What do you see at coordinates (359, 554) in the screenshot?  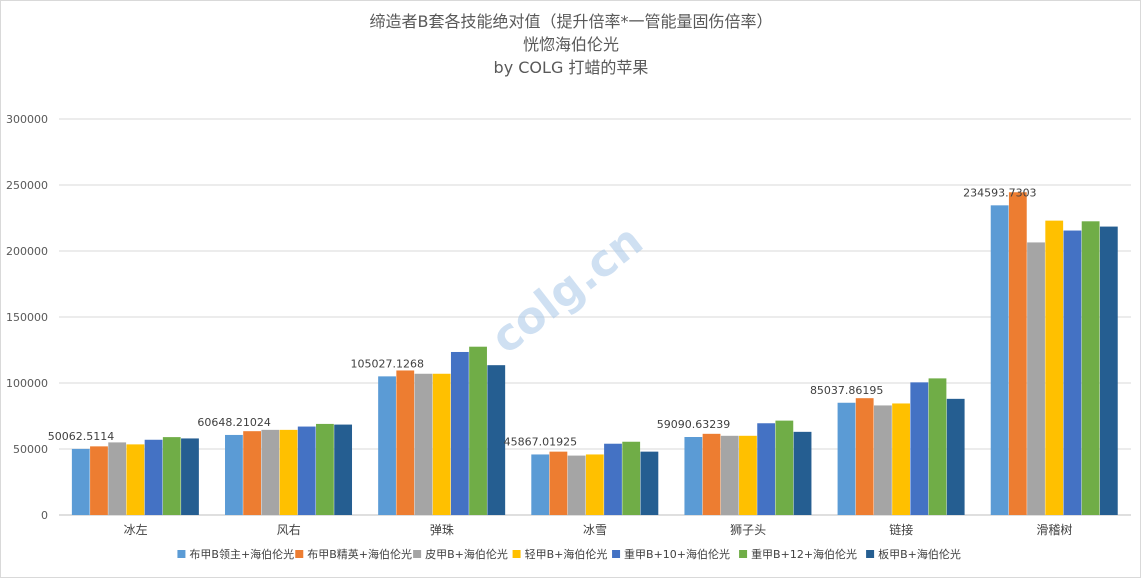 I see `legend-label: 布甲B精英+海伯伦光` at bounding box center [359, 554].